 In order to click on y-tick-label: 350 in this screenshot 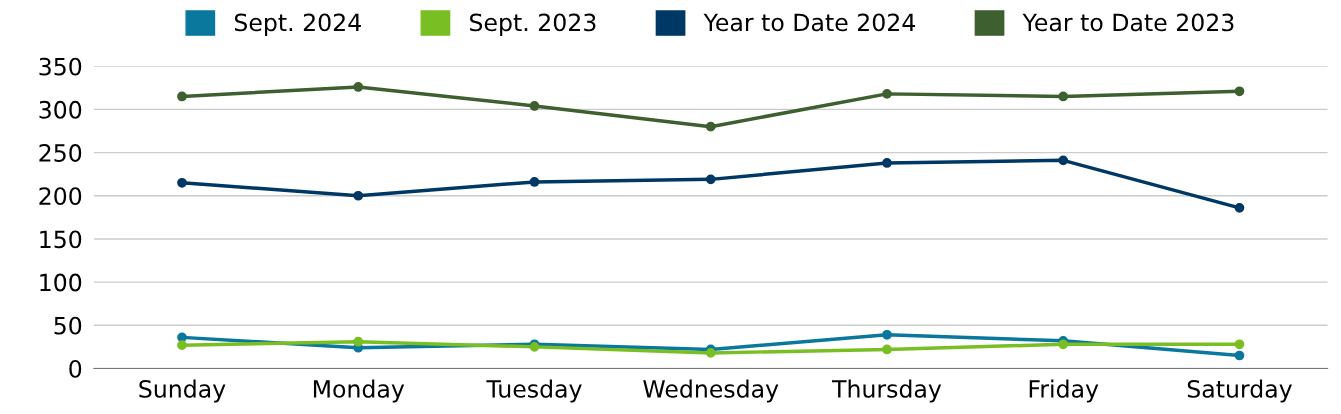, I will do `click(60, 66)`.